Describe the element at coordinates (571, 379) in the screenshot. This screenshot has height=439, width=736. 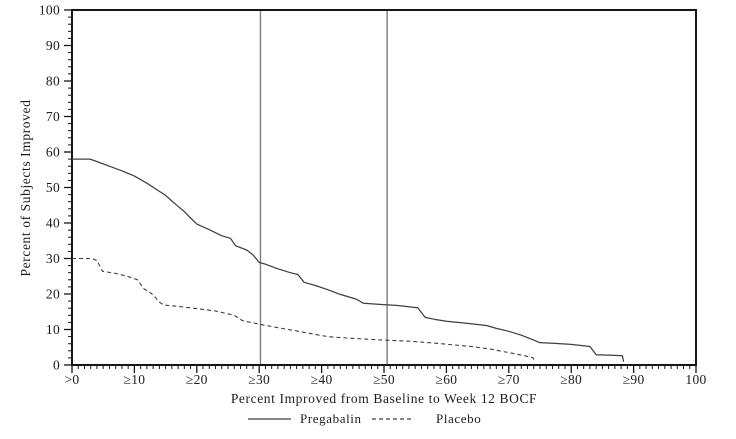
I see `x-tick-label: ≥80` at that location.